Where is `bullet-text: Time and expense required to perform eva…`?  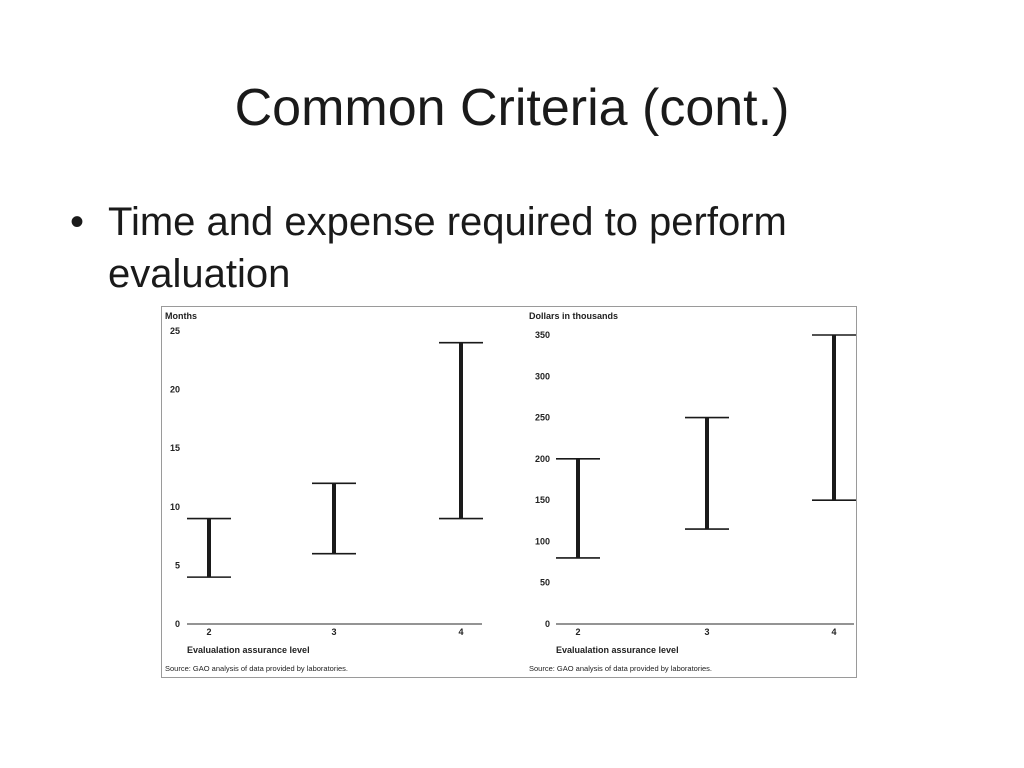
bullet-text: Time and expense required to perform eva… is located at coordinates (447, 248).